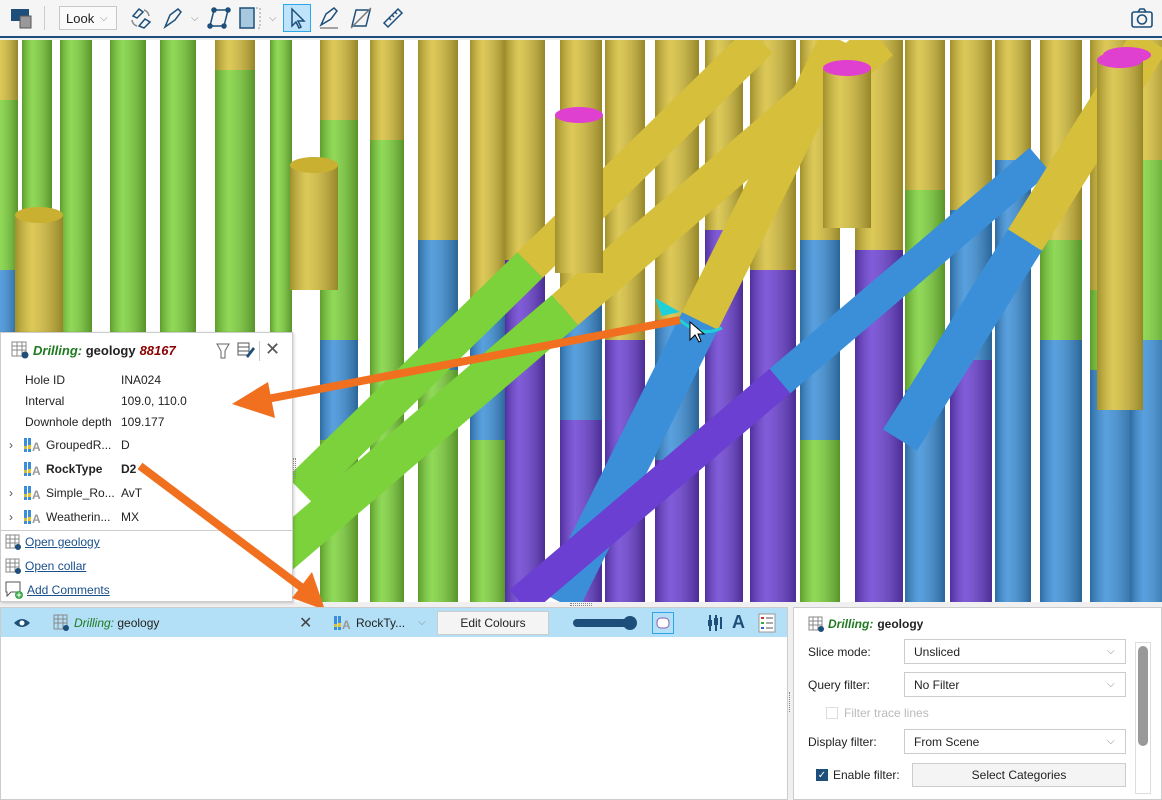  What do you see at coordinates (630, 622) in the screenshot?
I see `slider-handle` at bounding box center [630, 622].